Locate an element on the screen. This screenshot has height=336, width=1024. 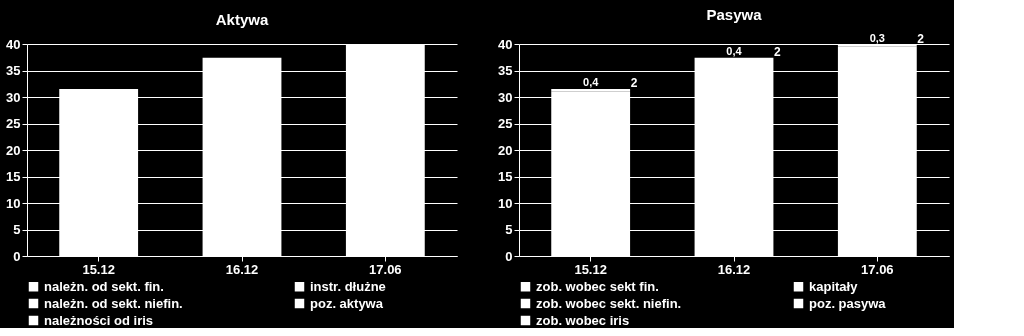
legend-label: instr. dłużne is located at coordinates (348, 286).